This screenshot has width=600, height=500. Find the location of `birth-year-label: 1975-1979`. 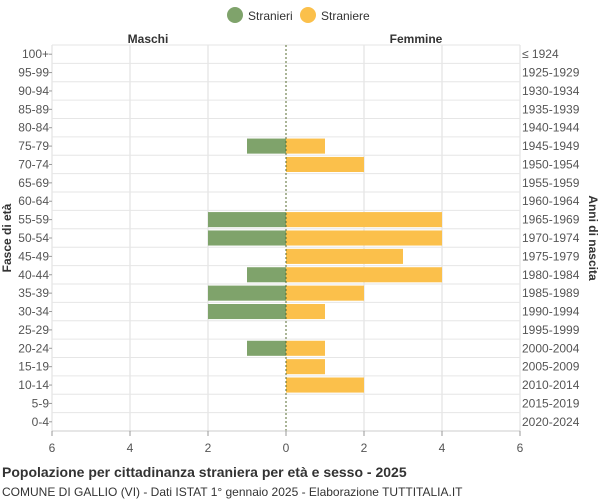

birth-year-label: 1975-1979 is located at coordinates (551, 256).